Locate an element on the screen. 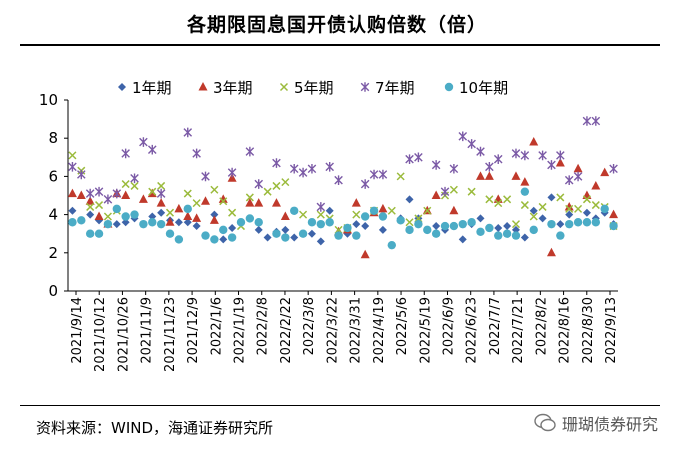 The height and width of the screenshot is (452, 674). x-tick-label: 2022/8/2 is located at coordinates (541, 326).